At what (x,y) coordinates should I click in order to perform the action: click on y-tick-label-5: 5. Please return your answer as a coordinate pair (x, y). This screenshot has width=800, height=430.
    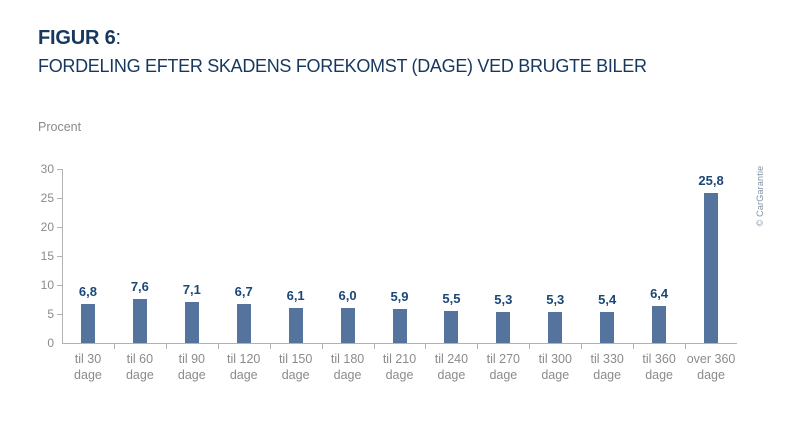
    Looking at the image, I should click on (50, 314).